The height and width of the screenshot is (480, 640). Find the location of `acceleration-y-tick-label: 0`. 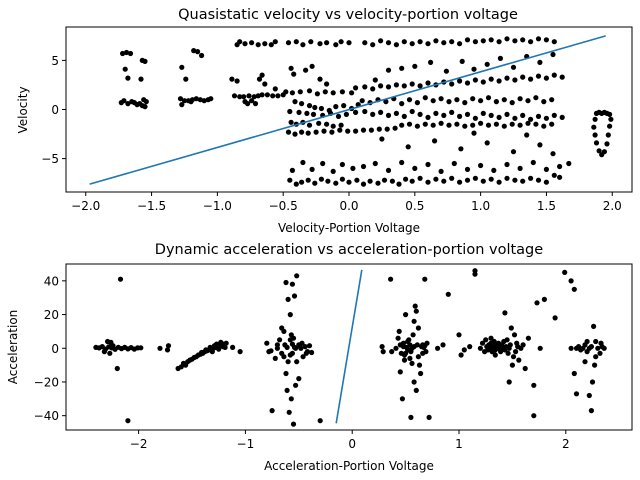

acceleration-y-tick-label: 0 is located at coordinates (55, 349).